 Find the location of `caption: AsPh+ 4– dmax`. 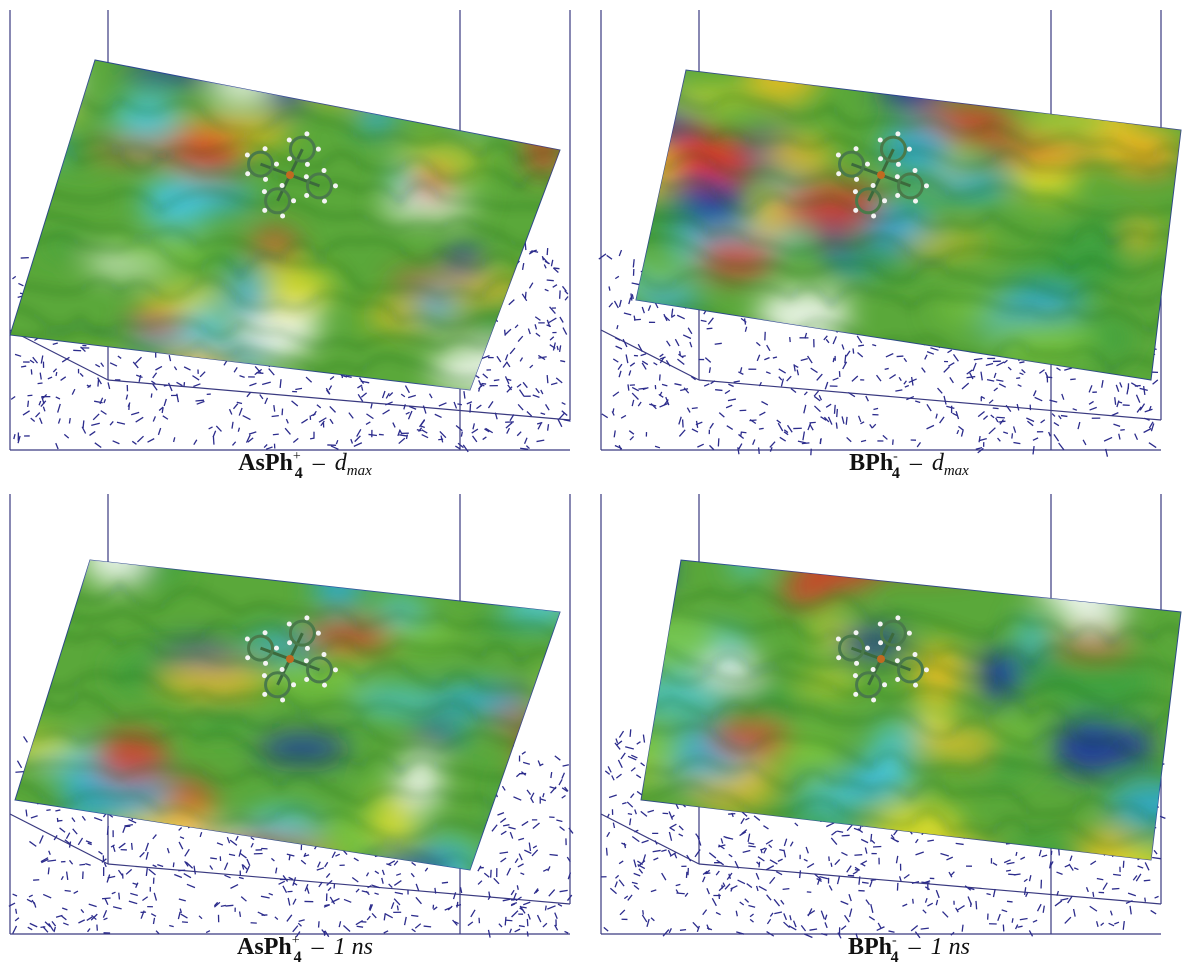

caption: AsPh+ 4– dmax is located at coordinates (305, 465).